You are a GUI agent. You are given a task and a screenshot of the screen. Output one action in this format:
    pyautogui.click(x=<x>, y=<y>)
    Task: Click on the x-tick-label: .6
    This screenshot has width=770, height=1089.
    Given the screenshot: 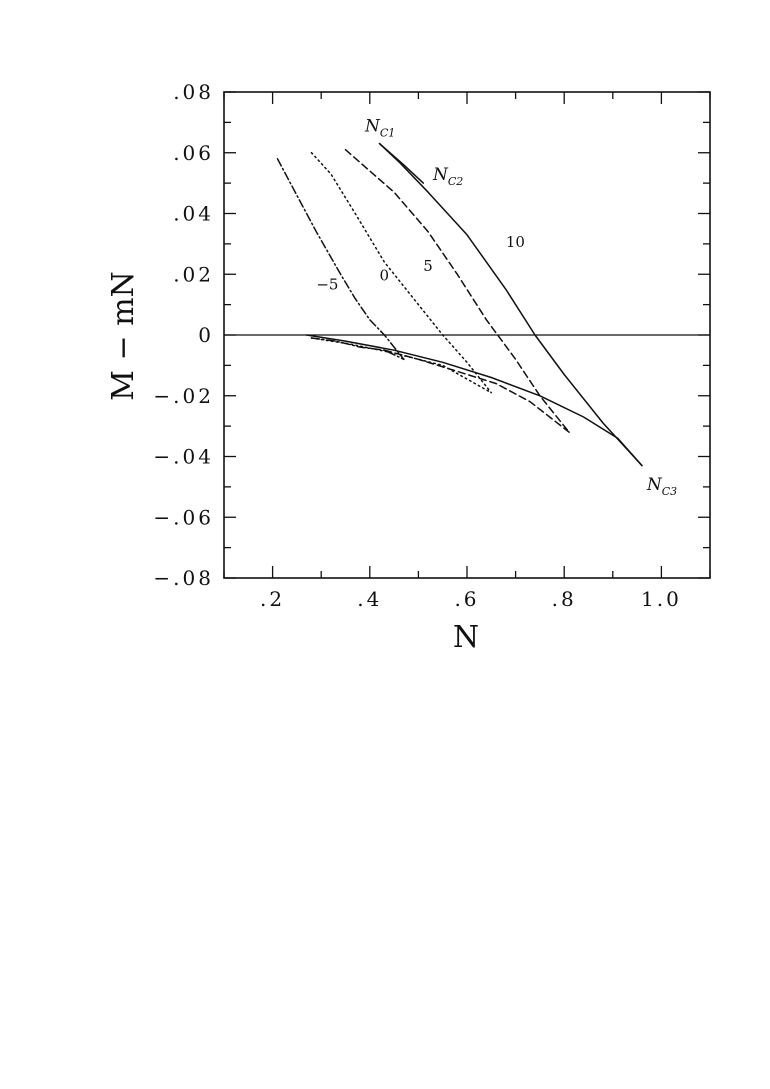 What is the action you would take?
    pyautogui.click(x=466, y=599)
    